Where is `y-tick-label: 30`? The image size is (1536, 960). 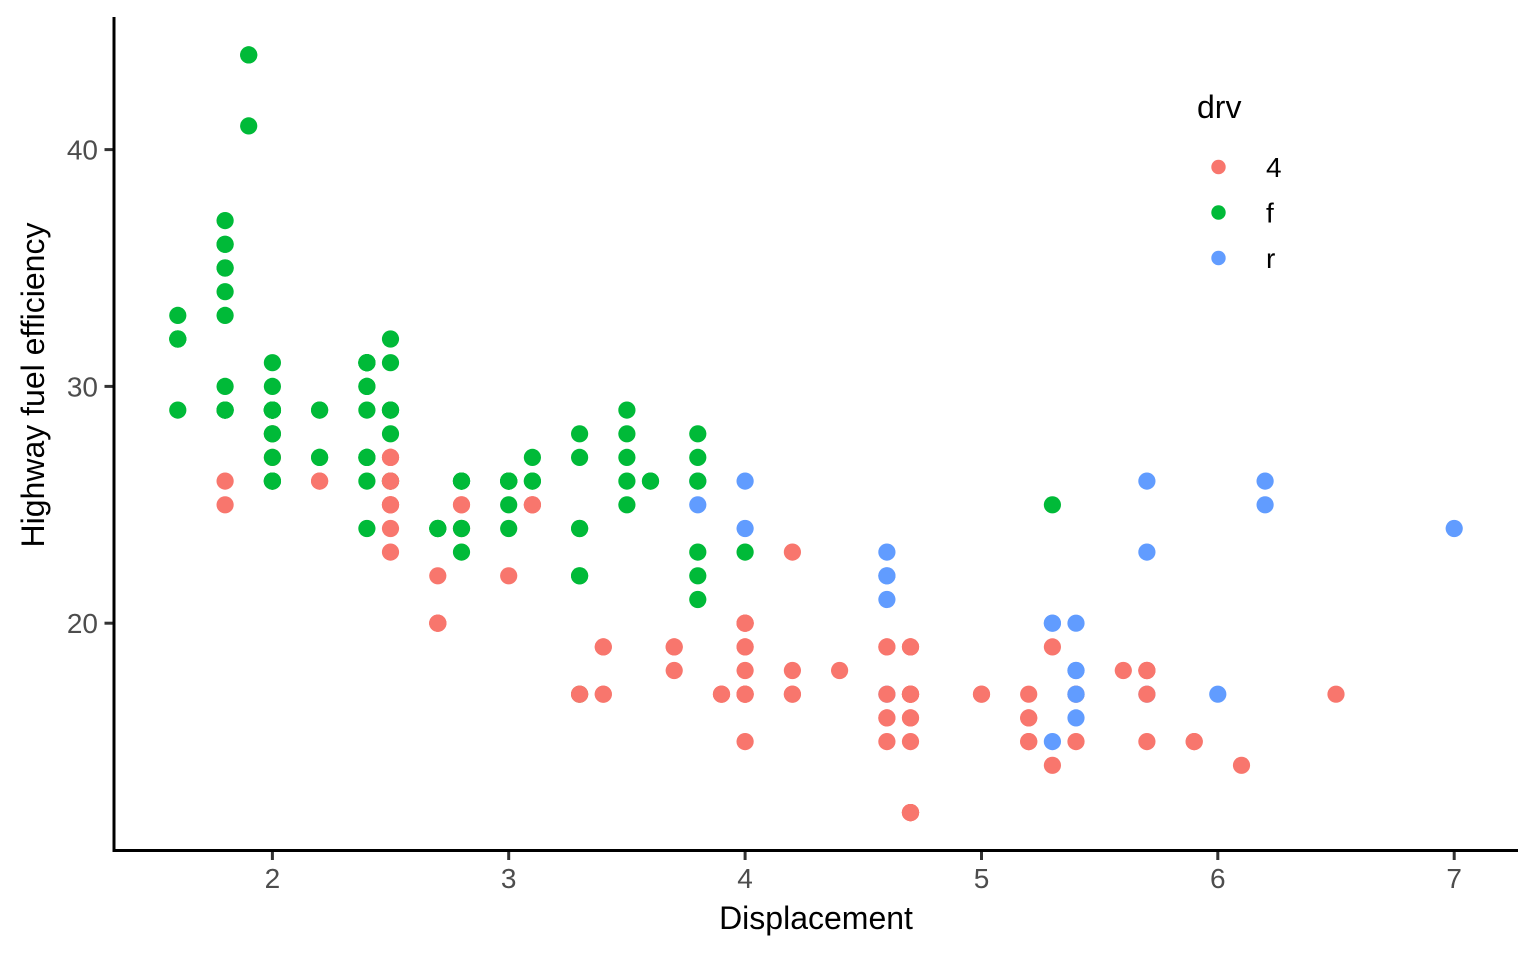
y-tick-label: 30 is located at coordinates (82, 386).